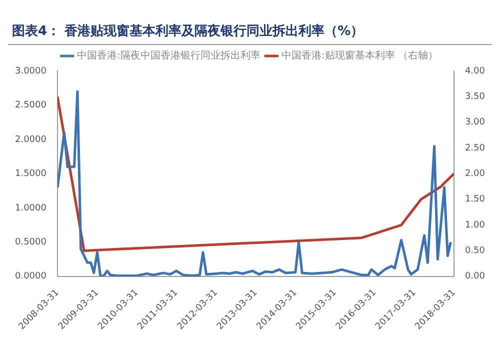 The height and width of the screenshot is (362, 500). What do you see at coordinates (30, 174) in the screenshot?
I see `y-tick-label: 1.5000` at bounding box center [30, 174].